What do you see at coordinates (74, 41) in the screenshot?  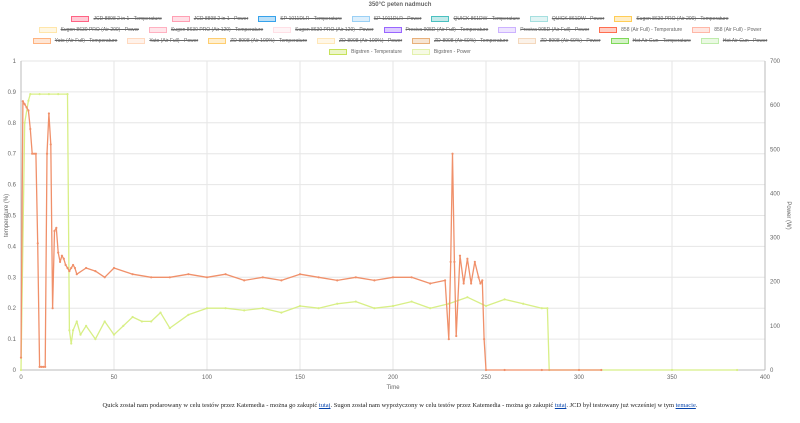 I see `legend-item: Yato (Air Full) - Temperature` at bounding box center [74, 41].